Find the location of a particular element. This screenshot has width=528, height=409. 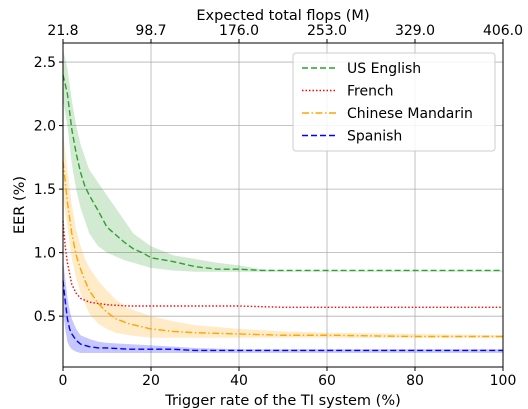

legend: US English French Chinese Mandarin Spanish is located at coordinates (394, 102).